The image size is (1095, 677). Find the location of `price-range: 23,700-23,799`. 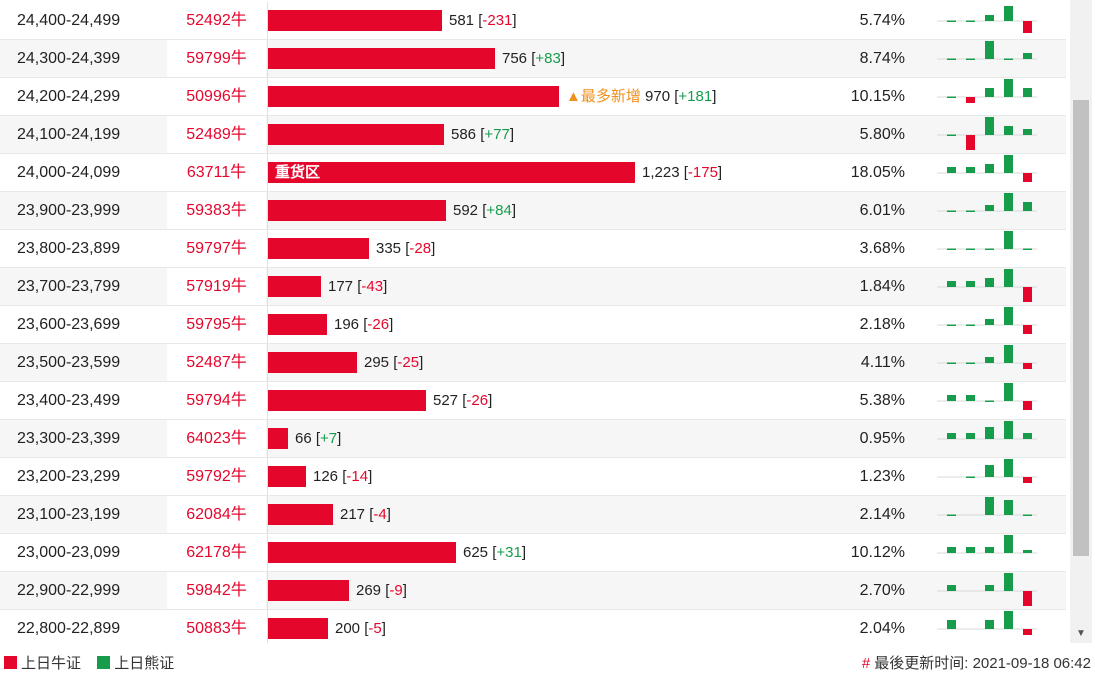

price-range: 23,700-23,799 is located at coordinates (69, 286).